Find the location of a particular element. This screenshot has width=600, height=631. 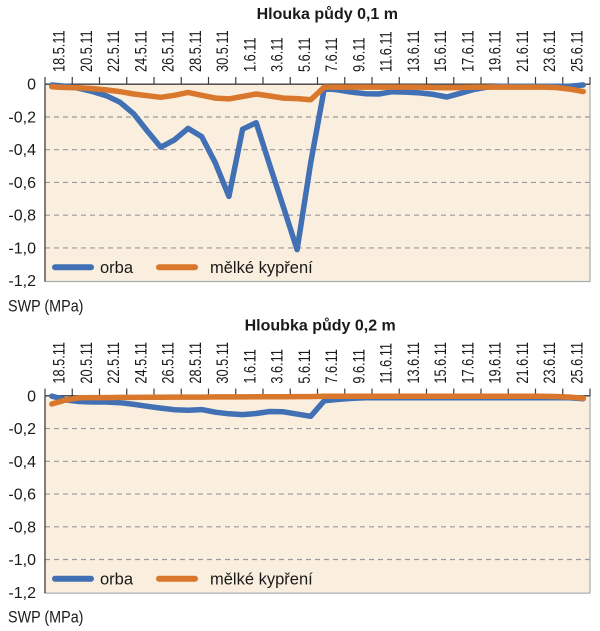

svg-text: Hloubka půdy 0,2 m is located at coordinates (320, 326).